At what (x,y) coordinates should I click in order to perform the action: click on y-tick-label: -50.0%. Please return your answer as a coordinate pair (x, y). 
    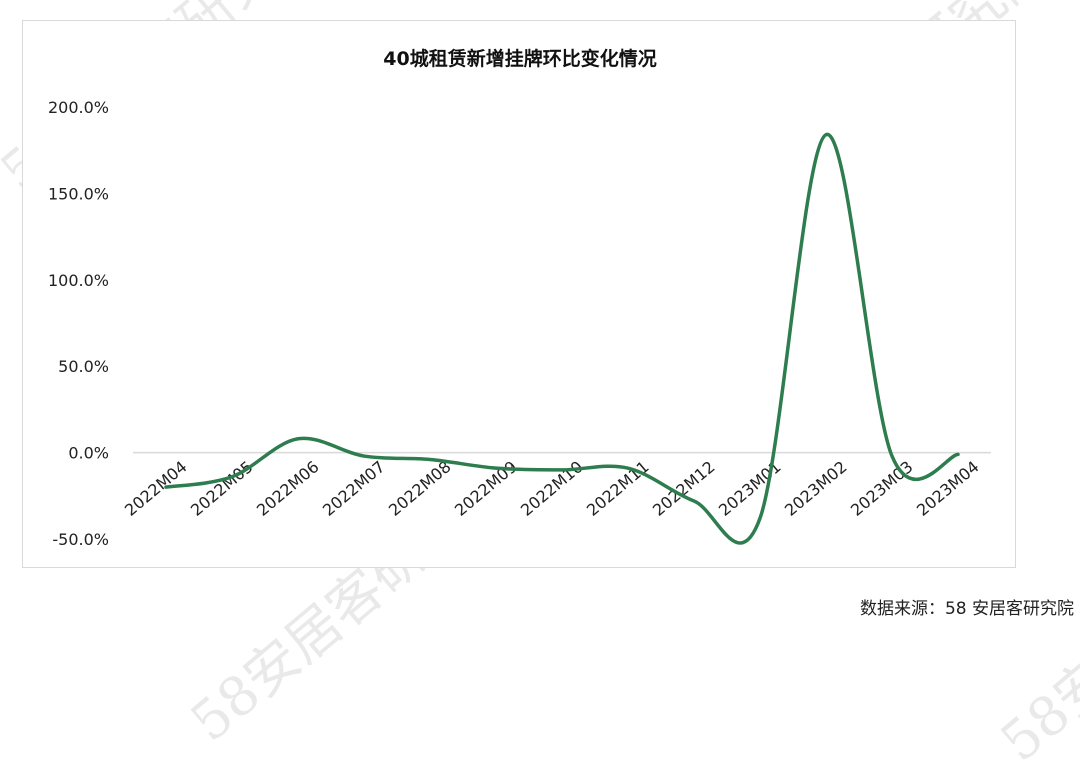
    Looking at the image, I should click on (80, 539).